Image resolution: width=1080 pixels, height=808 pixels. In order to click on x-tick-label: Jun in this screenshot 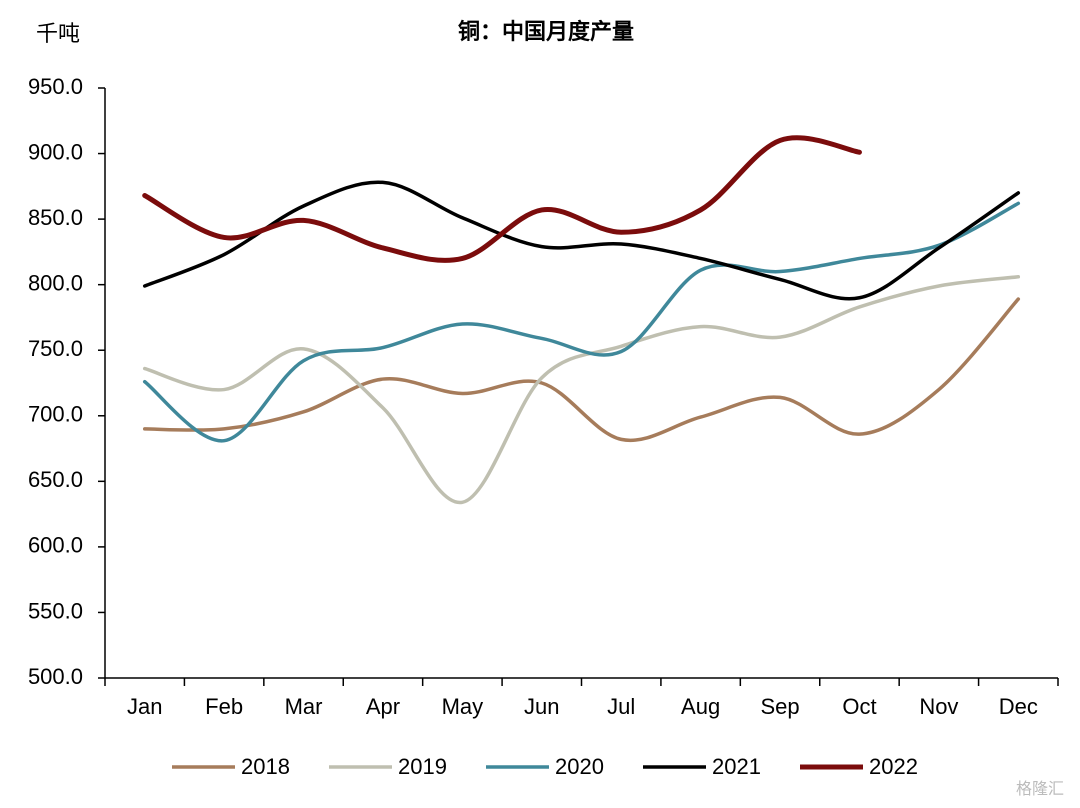, I will do `click(541, 706)`.